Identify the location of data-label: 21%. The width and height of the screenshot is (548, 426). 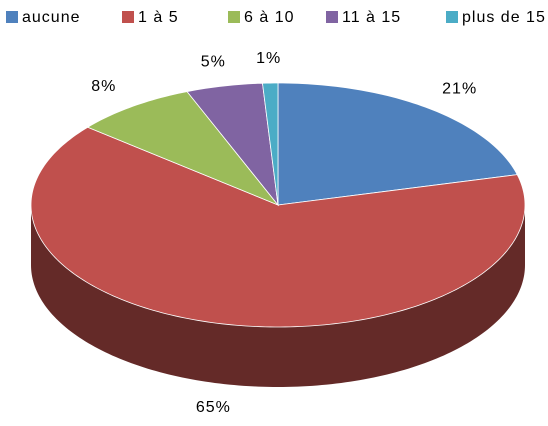
(459, 89).